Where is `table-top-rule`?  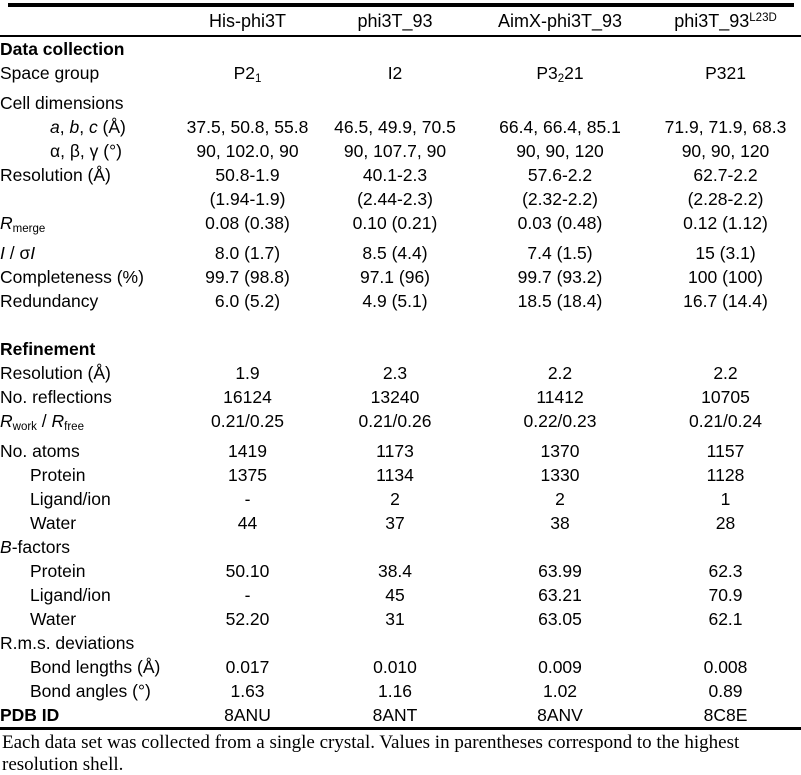 table-top-rule is located at coordinates (401, 5).